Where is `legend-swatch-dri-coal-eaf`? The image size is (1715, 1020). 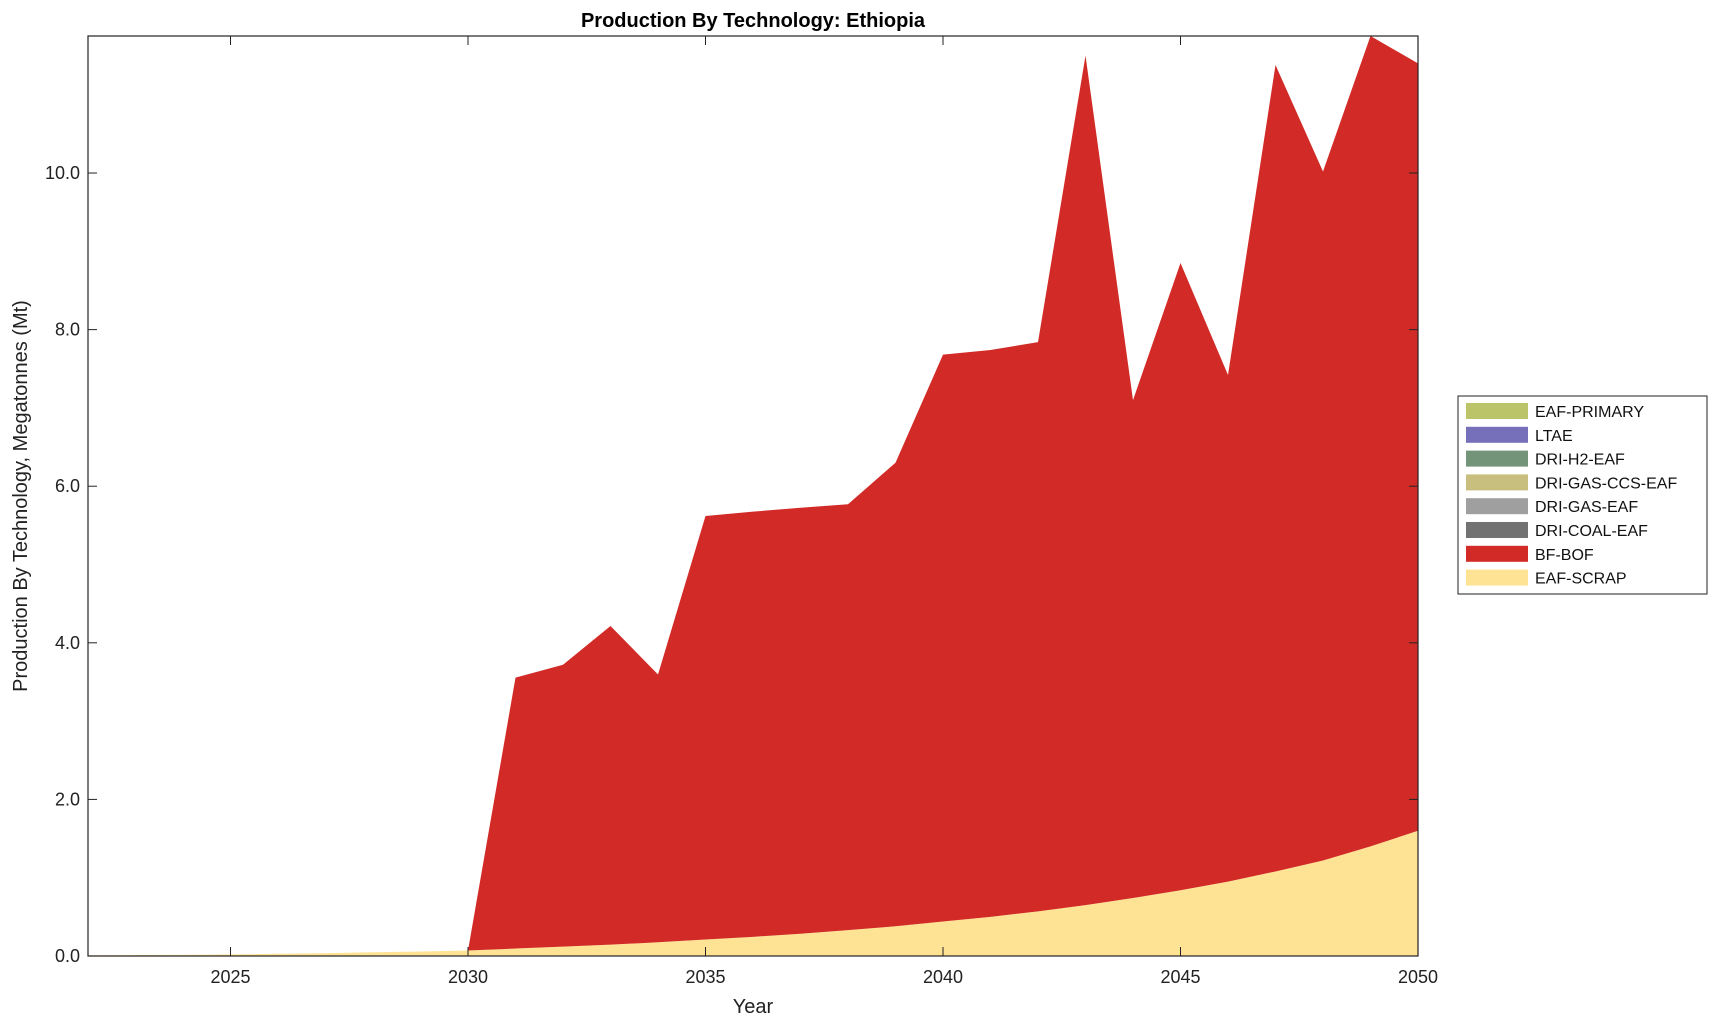 legend-swatch-dri-coal-eaf is located at coordinates (1497, 530).